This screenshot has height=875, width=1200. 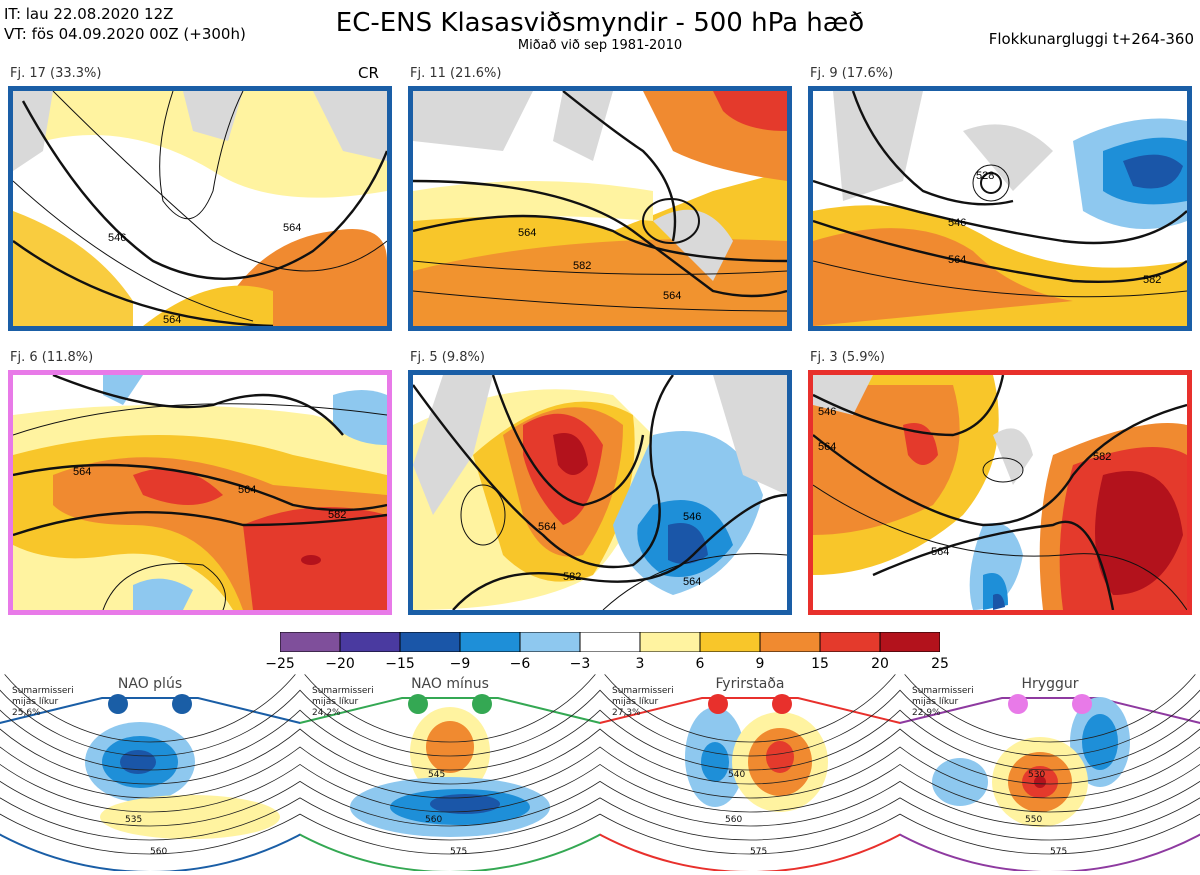 I want to click on colorbar-swatches, so click(x=610, y=642).